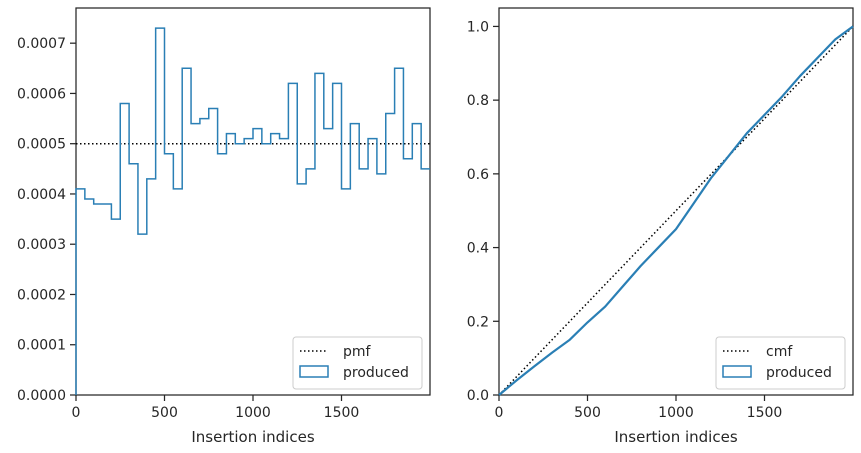 The height and width of the screenshot is (453, 861). I want to click on y-tick-label: 0.4, so click(478, 249).